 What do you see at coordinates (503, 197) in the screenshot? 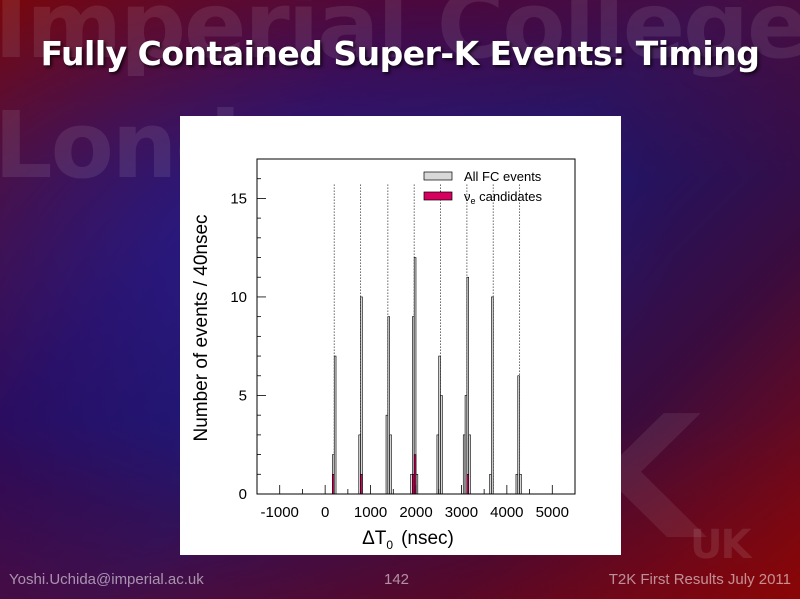
I see `legend-label-1: νe candidates` at bounding box center [503, 197].